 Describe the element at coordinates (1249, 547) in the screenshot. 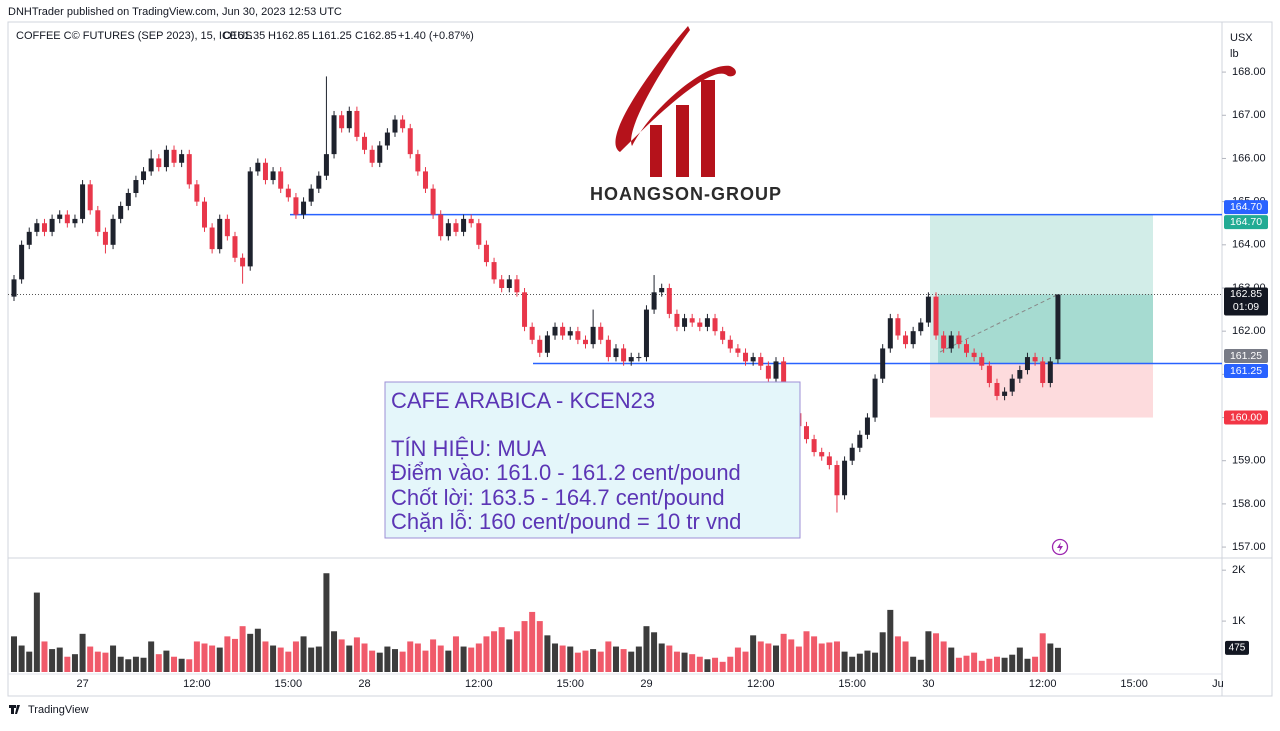

I see `y-tick-label: 157.00` at that location.